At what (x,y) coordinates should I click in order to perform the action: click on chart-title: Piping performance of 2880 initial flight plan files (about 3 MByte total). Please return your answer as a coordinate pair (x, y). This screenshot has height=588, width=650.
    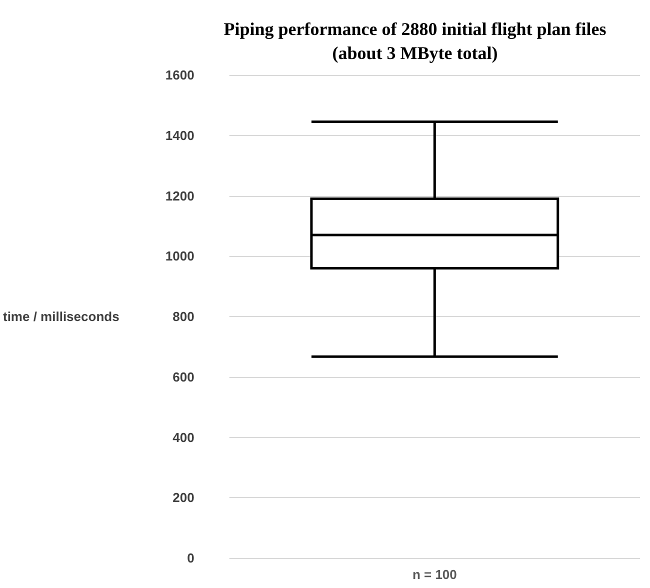
    Looking at the image, I should click on (415, 41).